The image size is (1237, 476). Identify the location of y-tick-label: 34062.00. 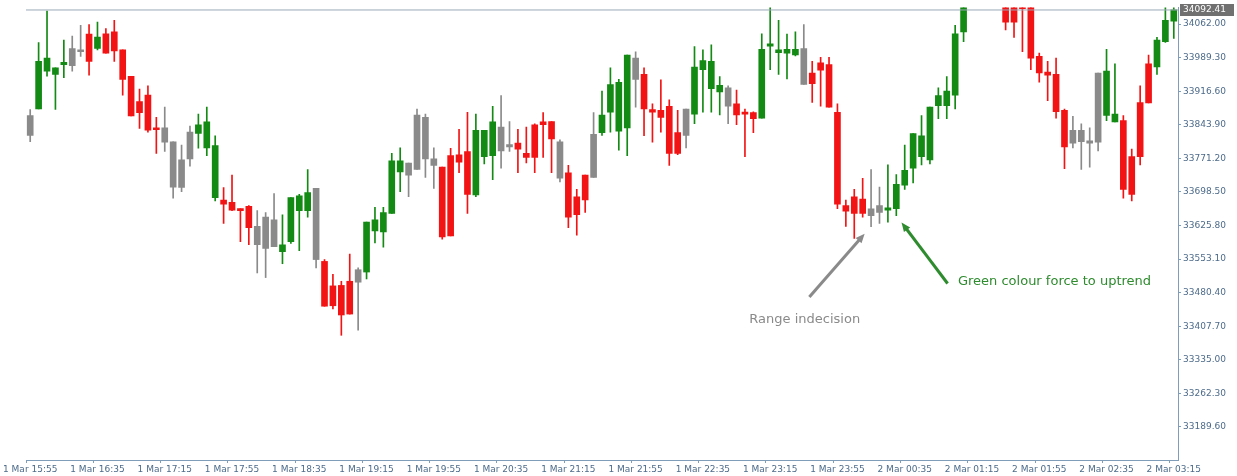
(1205, 23).